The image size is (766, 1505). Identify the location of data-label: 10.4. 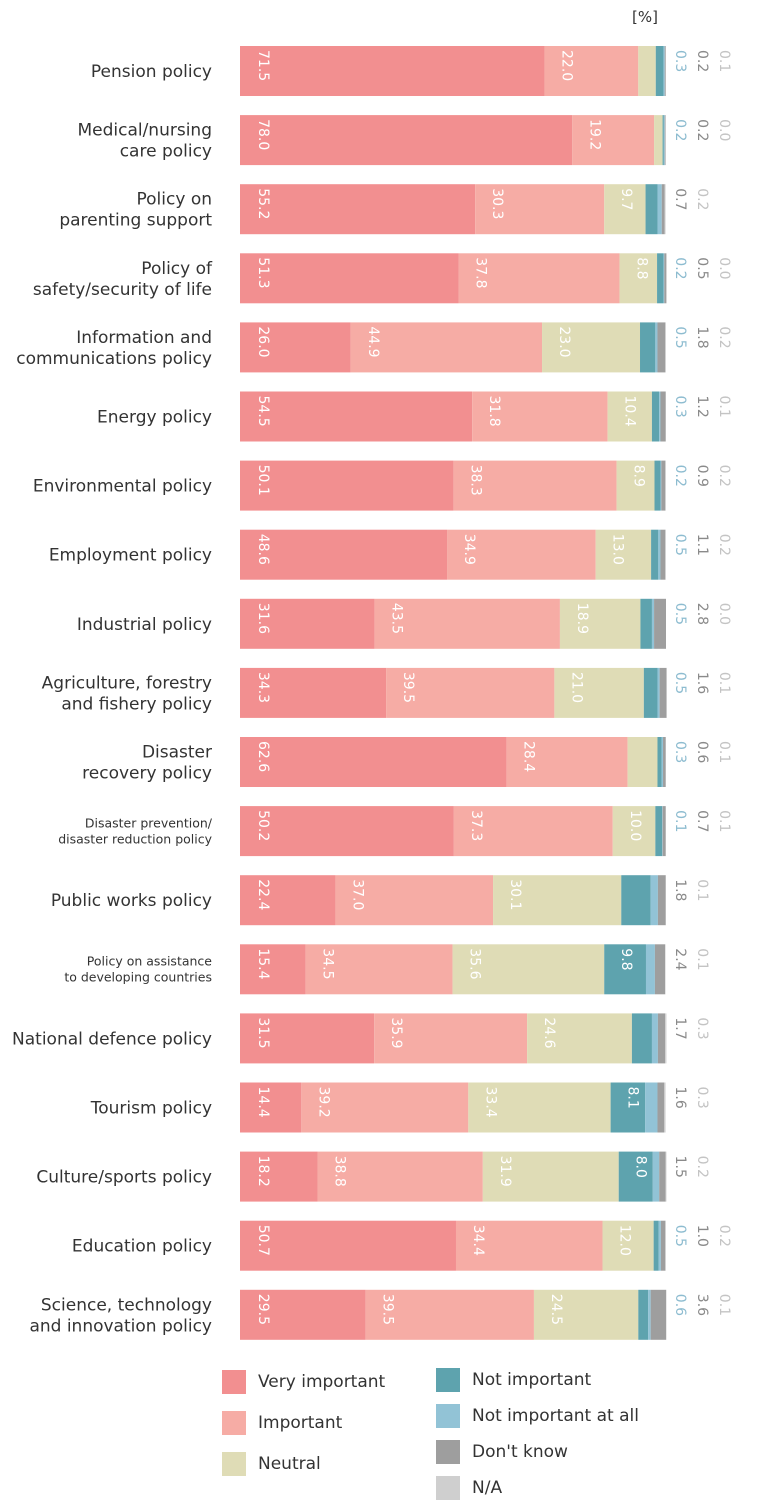
(630, 411).